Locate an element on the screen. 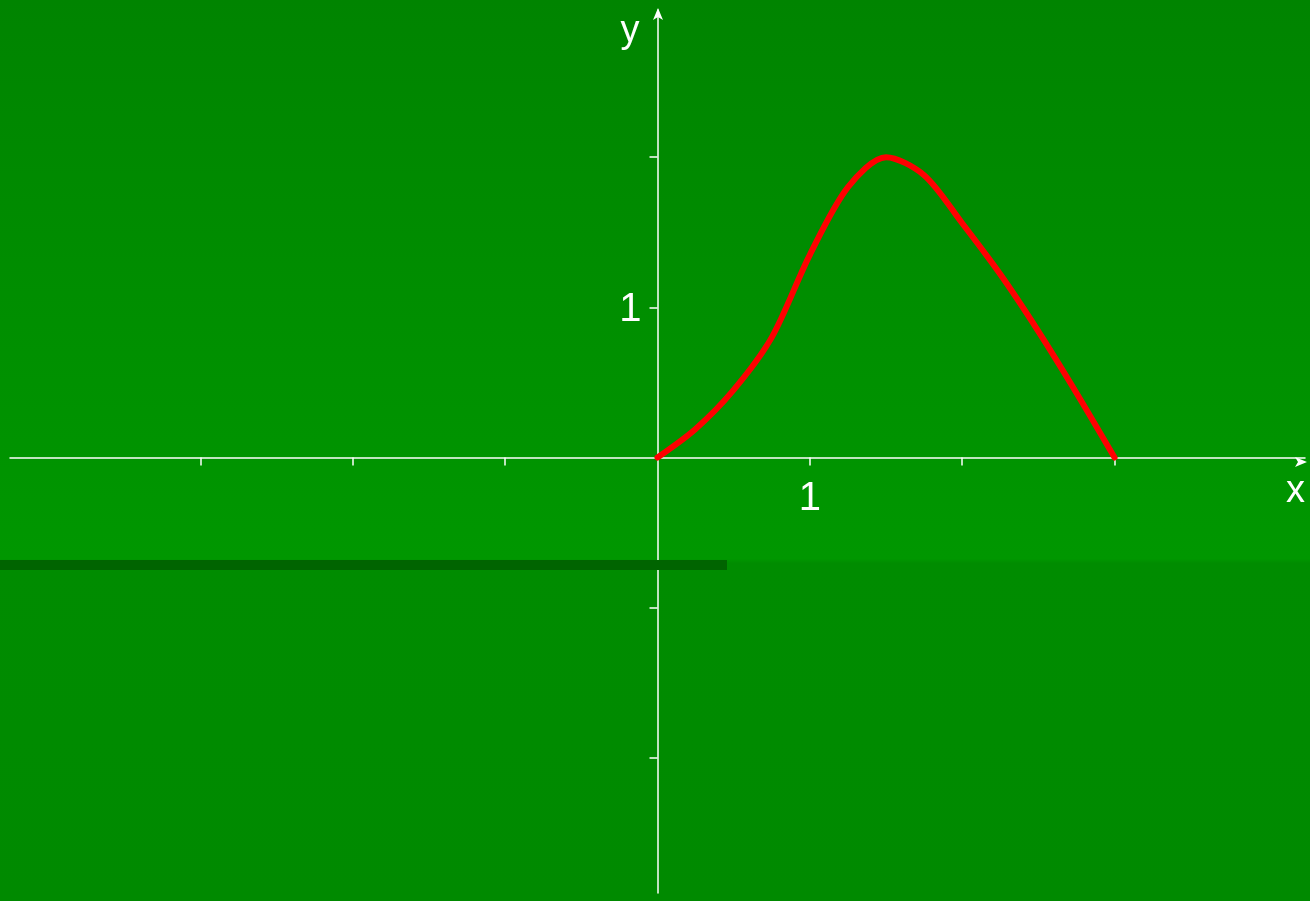 The width and height of the screenshot is (1310, 901). text: 1 is located at coordinates (809, 495).